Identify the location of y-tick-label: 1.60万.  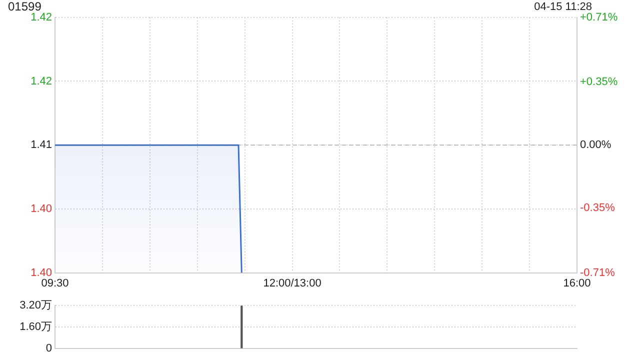
(36, 327).